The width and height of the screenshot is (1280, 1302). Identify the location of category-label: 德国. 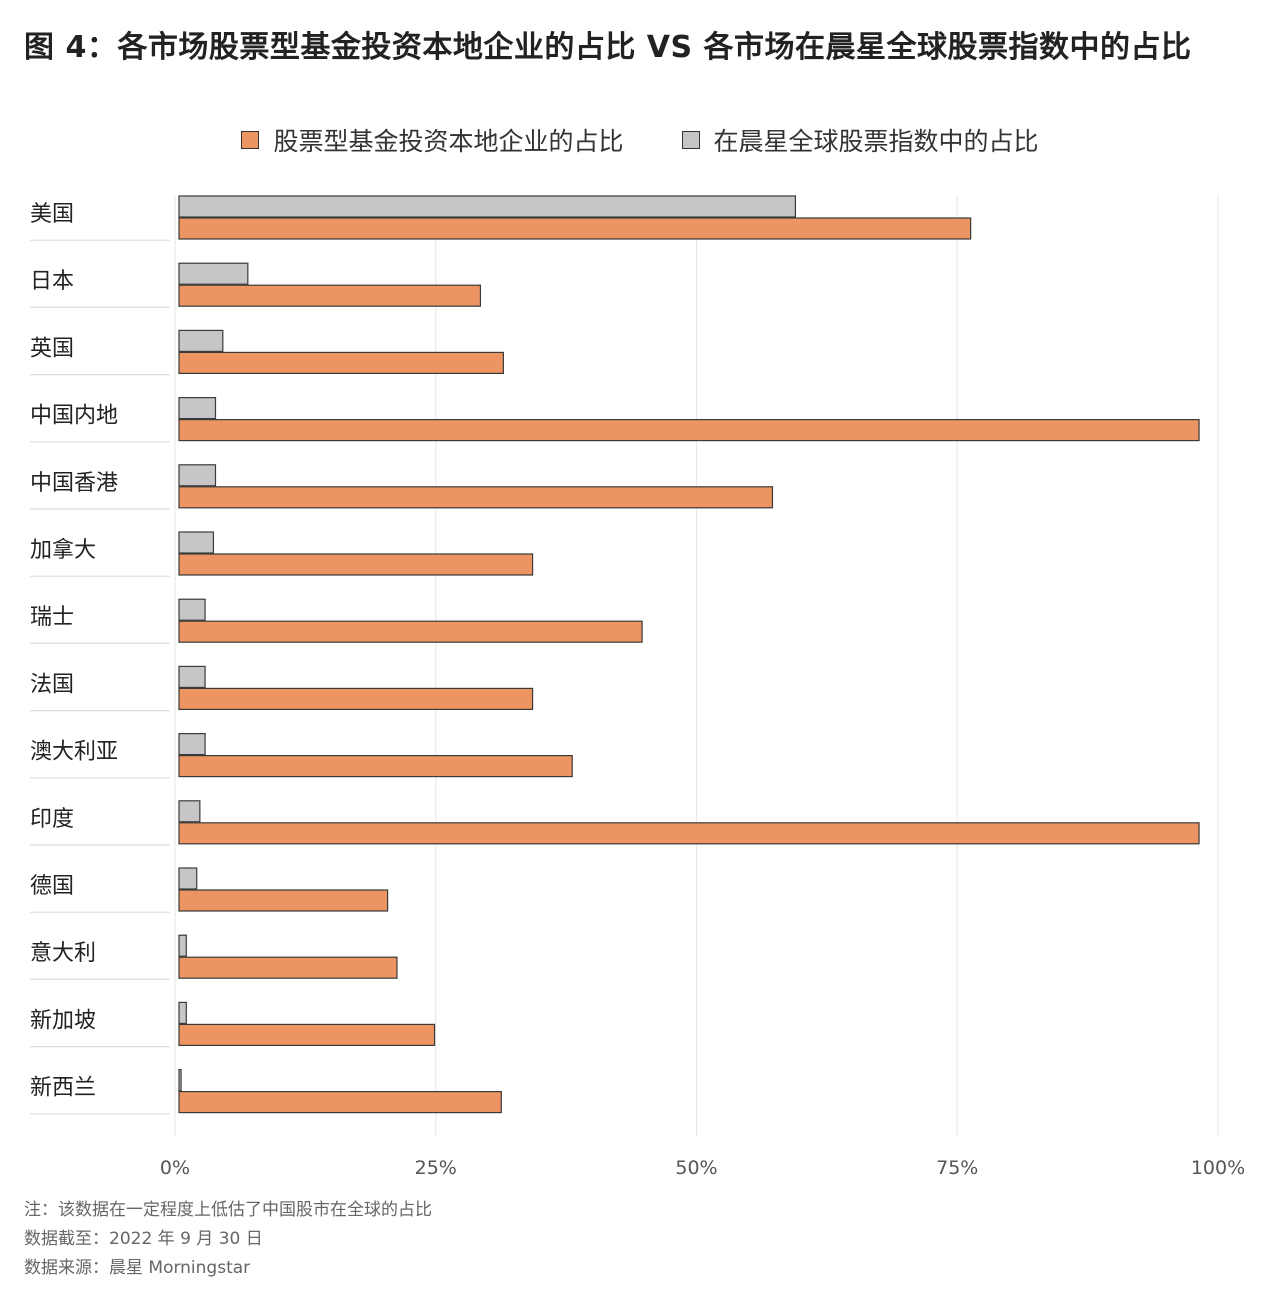
(52, 886).